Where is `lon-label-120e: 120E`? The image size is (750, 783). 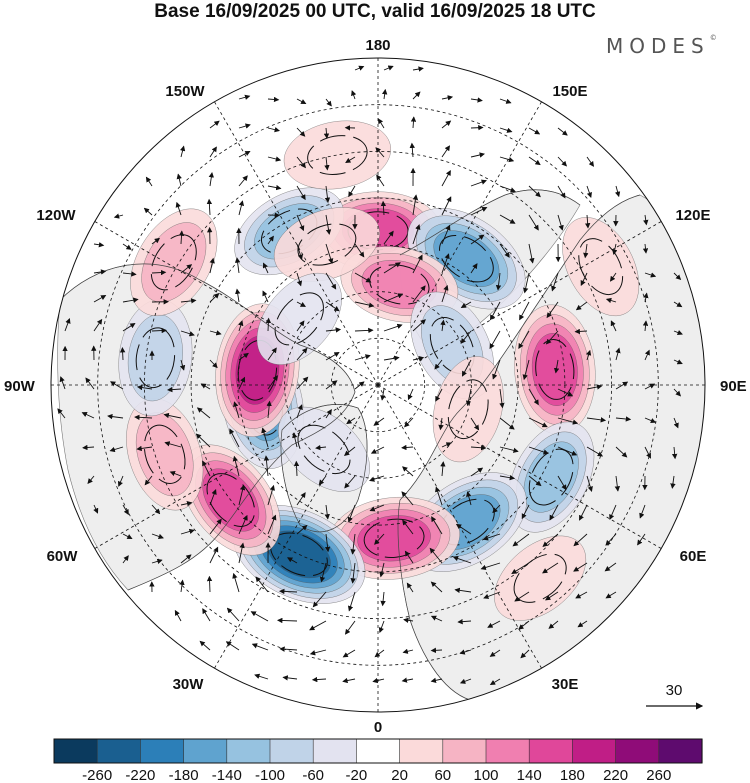 lon-label-120e: 120E is located at coordinates (692, 215).